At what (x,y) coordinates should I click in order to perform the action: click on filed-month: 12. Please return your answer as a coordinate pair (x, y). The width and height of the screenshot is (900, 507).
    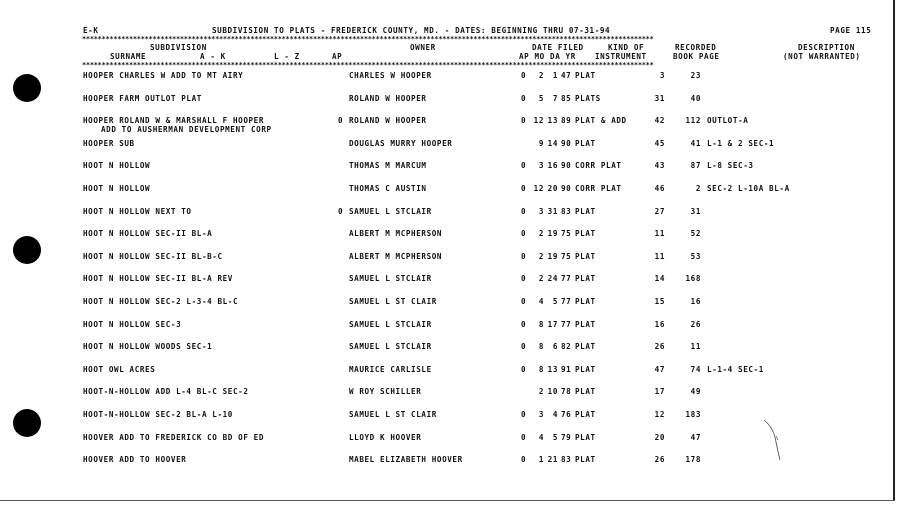
    Looking at the image, I should click on (538, 121).